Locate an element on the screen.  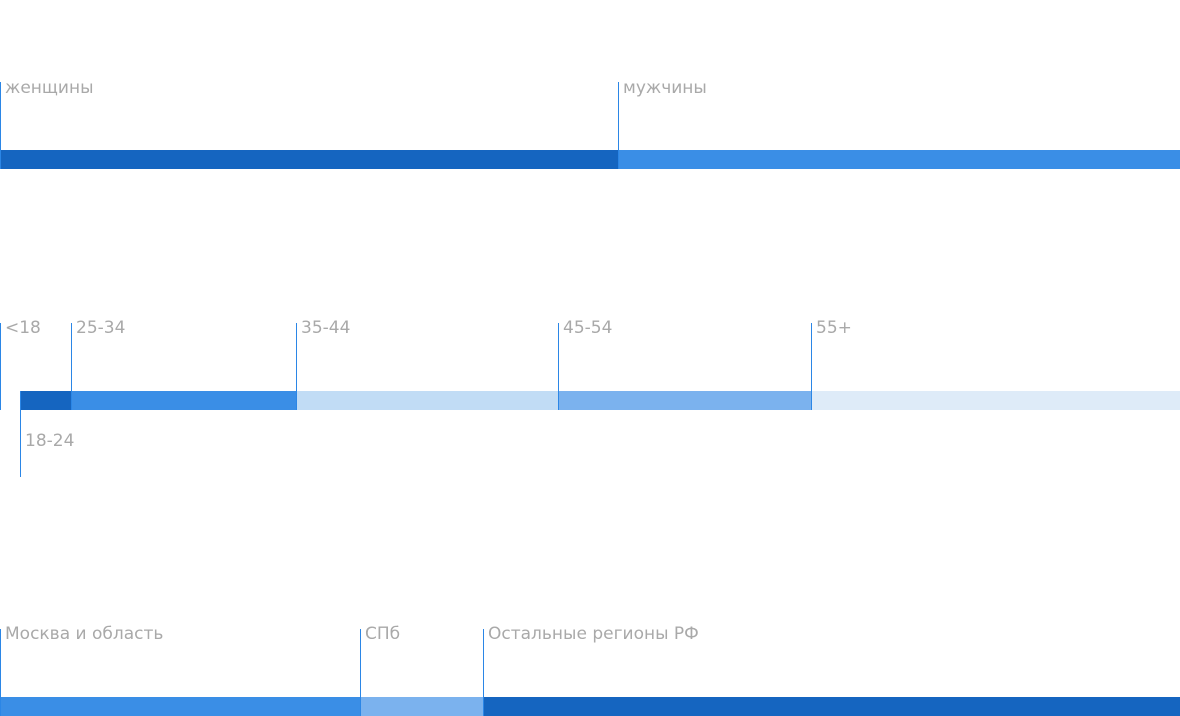
bar-segment-мужчины is located at coordinates (899, 159).